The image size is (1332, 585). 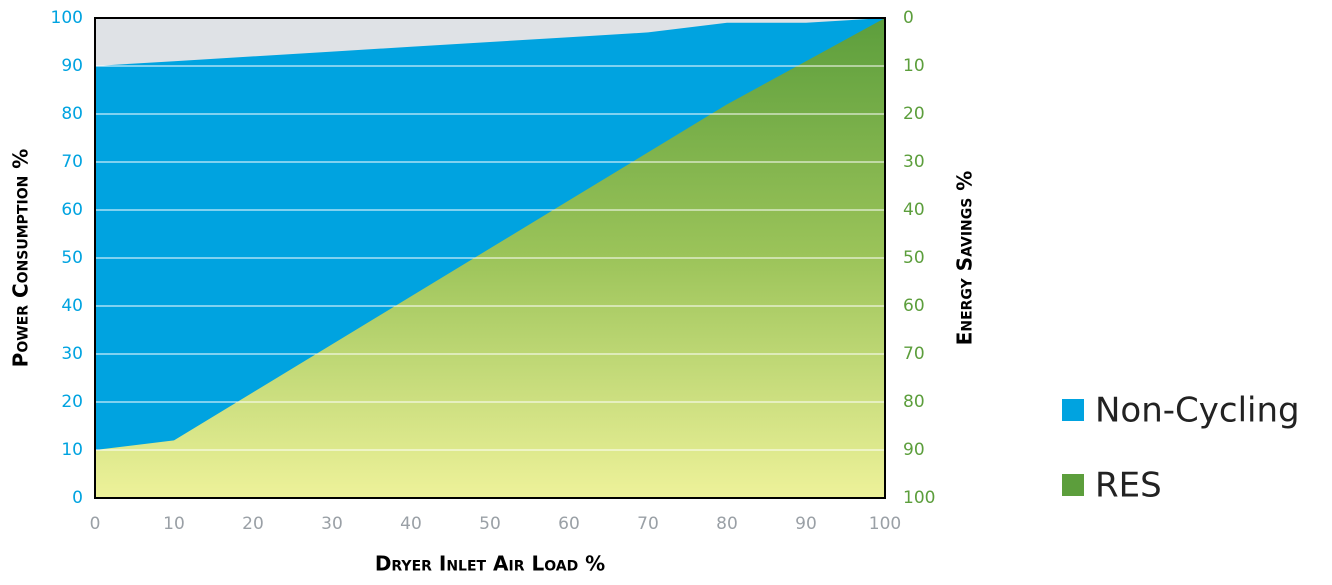 What do you see at coordinates (914, 402) in the screenshot?
I see `y2-tick-label: 80` at bounding box center [914, 402].